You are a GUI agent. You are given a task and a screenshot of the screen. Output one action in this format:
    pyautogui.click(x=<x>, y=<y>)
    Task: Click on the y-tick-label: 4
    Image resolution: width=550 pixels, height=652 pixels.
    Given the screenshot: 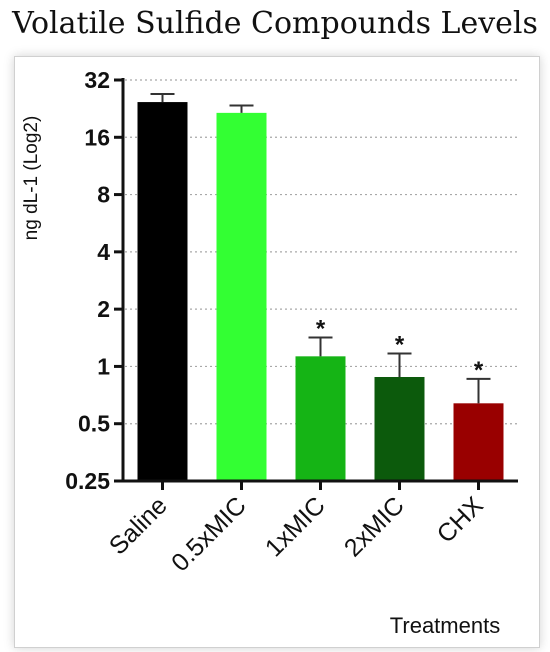 What is the action you would take?
    pyautogui.click(x=103, y=252)
    